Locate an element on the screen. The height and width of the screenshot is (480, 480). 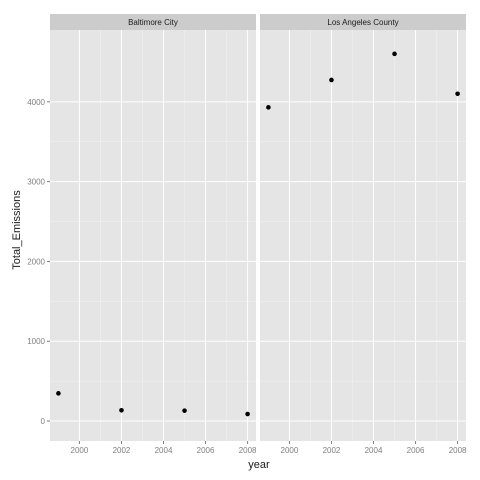
y-tick-label: 3000 is located at coordinates (36, 182).